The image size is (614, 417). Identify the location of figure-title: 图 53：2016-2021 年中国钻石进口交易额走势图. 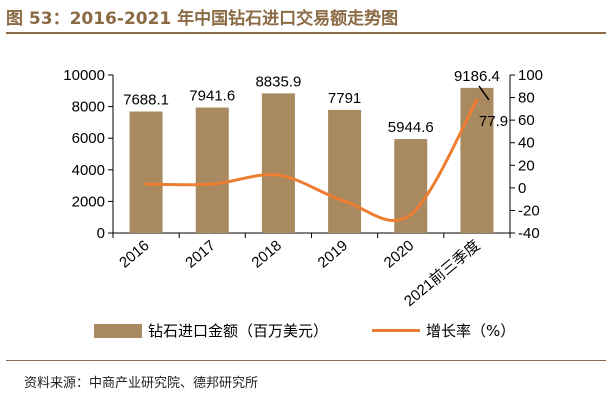
(202, 19).